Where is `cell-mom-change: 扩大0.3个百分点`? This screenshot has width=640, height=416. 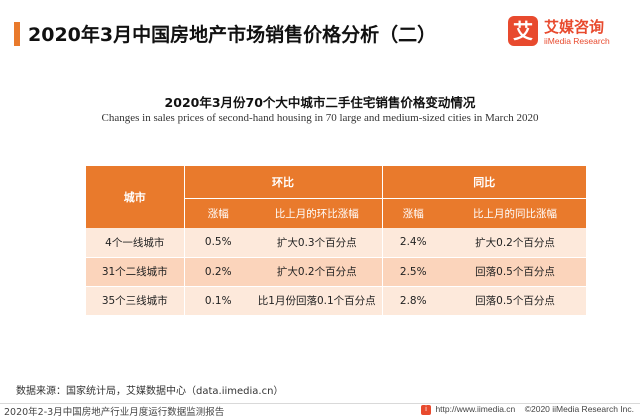 cell-mom-change: 扩大0.3个百分点 is located at coordinates (317, 243).